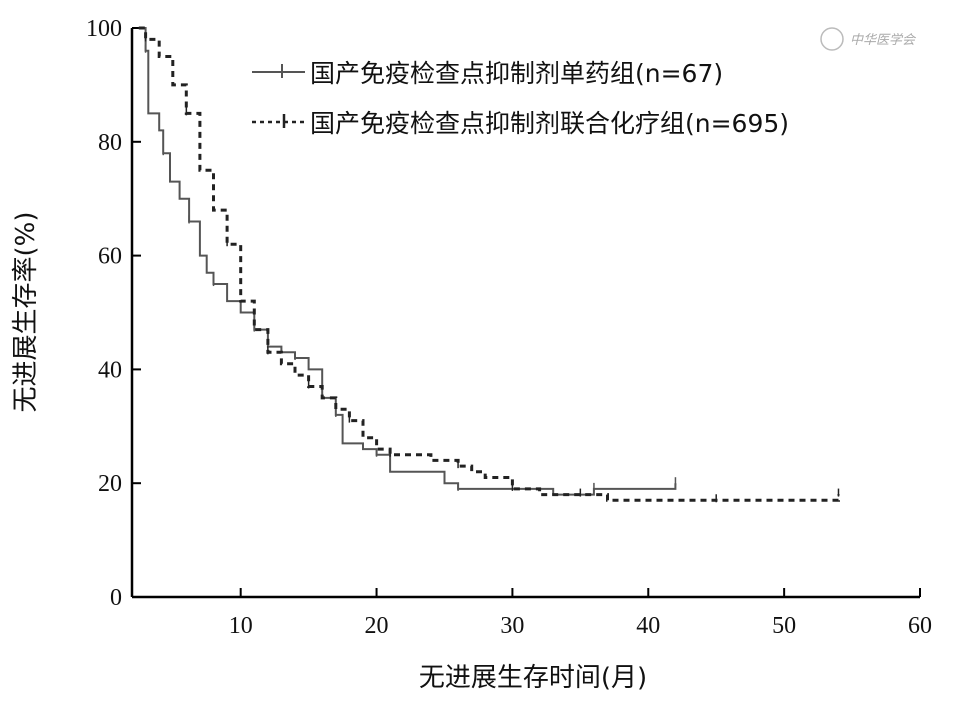  What do you see at coordinates (241, 626) in the screenshot?
I see `x-tick-label: 10` at bounding box center [241, 626].